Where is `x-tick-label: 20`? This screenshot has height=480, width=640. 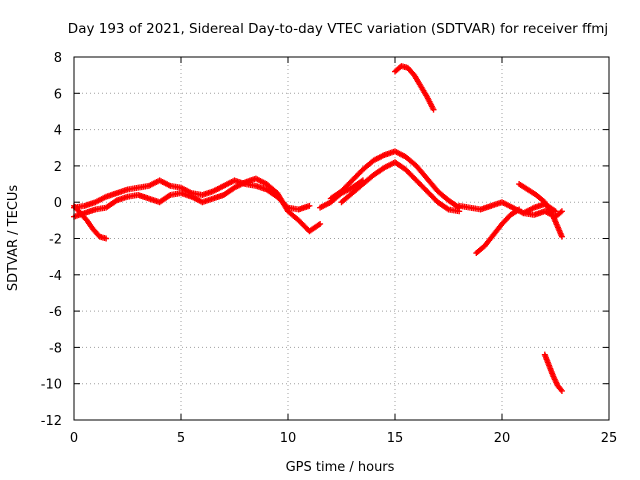
x-tick-label: 20 is located at coordinates (502, 438).